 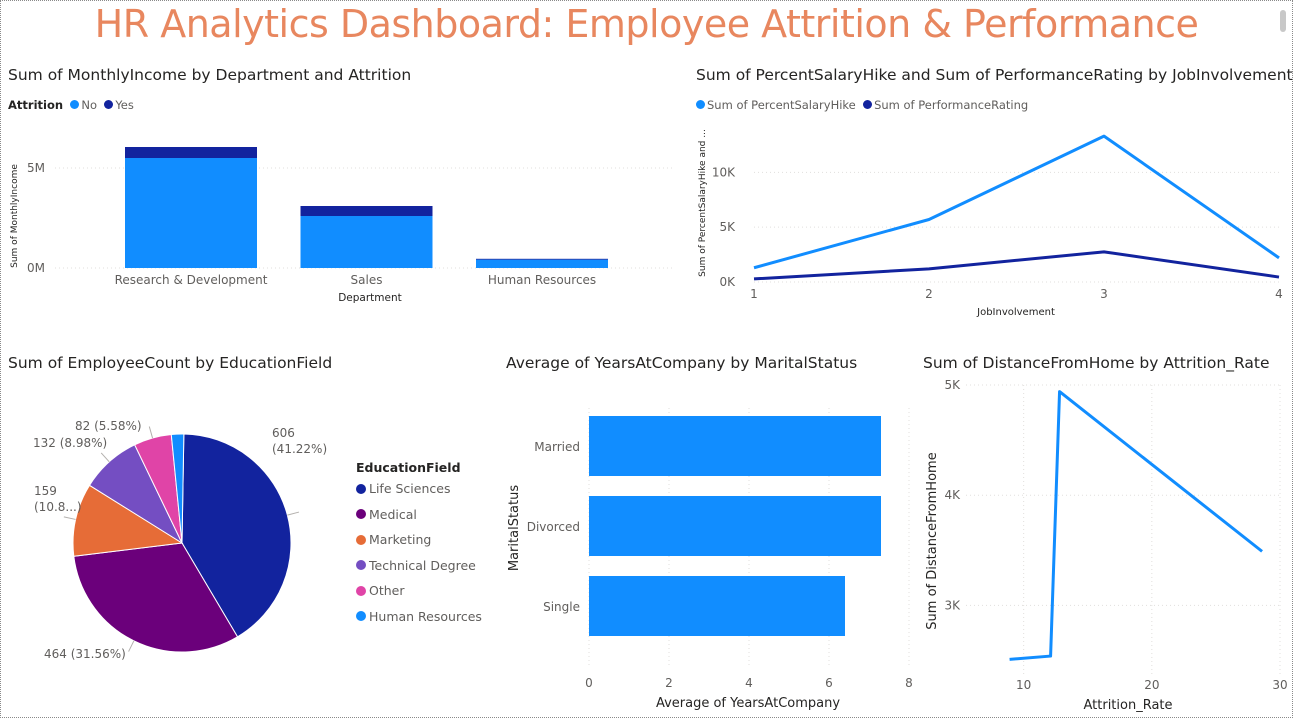 What do you see at coordinates (36, 268) in the screenshot?
I see `income-ytick: 0M` at bounding box center [36, 268].